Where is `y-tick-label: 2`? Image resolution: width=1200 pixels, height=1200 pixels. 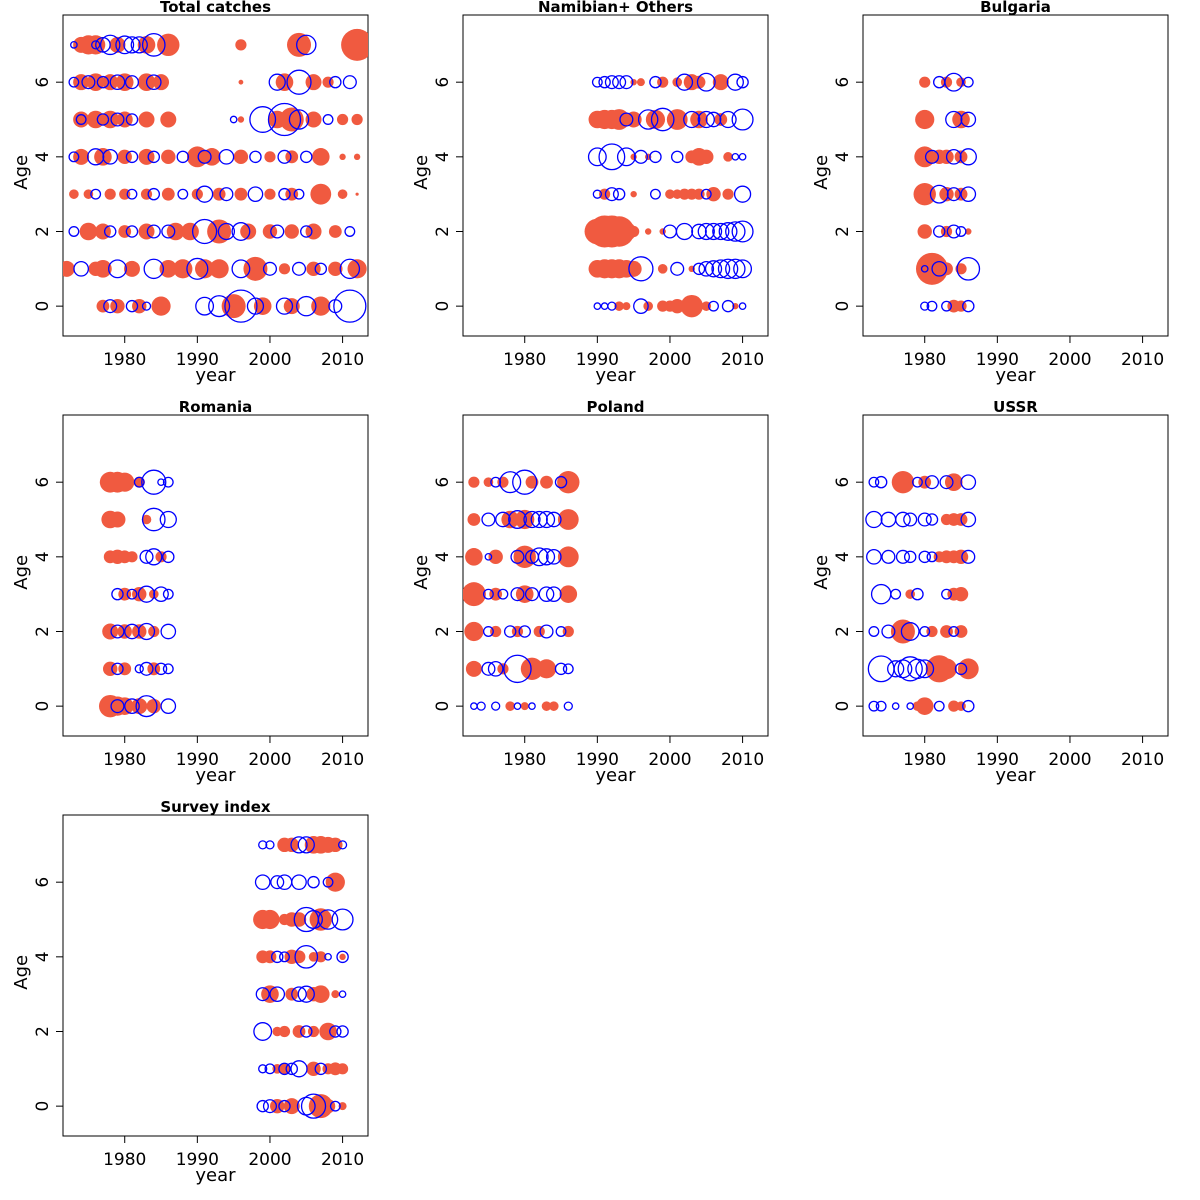
y-tick-label: 2 is located at coordinates (43, 631).